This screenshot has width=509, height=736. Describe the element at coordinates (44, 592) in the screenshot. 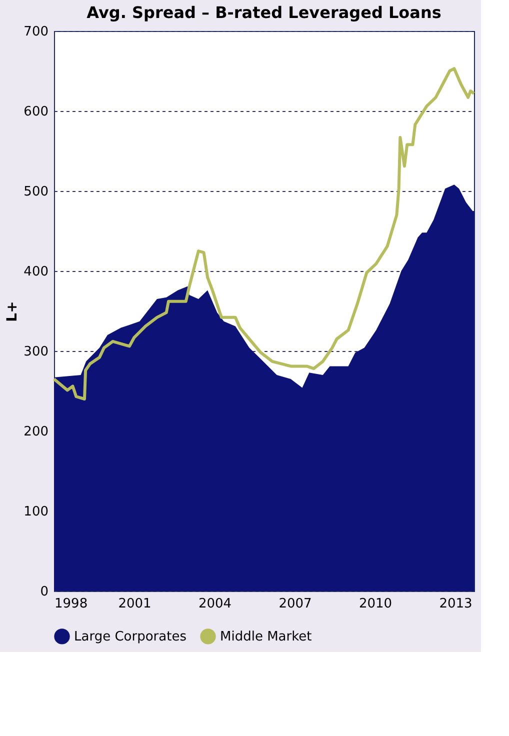

I see `y-tick-label: 0` at that location.